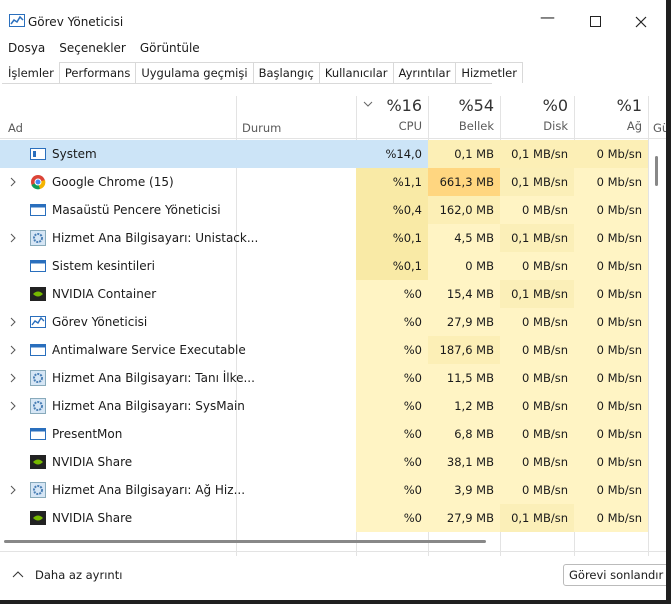 The image size is (671, 604). What do you see at coordinates (629, 105) in the screenshot?
I see `column-total: %1` at bounding box center [629, 105].